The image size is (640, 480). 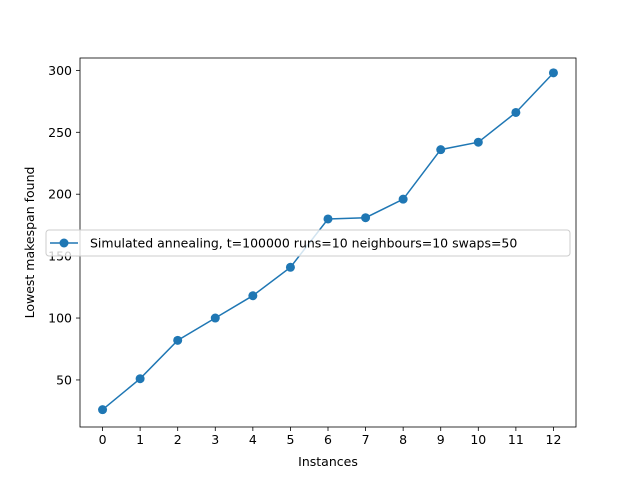 What do you see at coordinates (215, 439) in the screenshot?
I see `x-tick-label: 3` at bounding box center [215, 439].